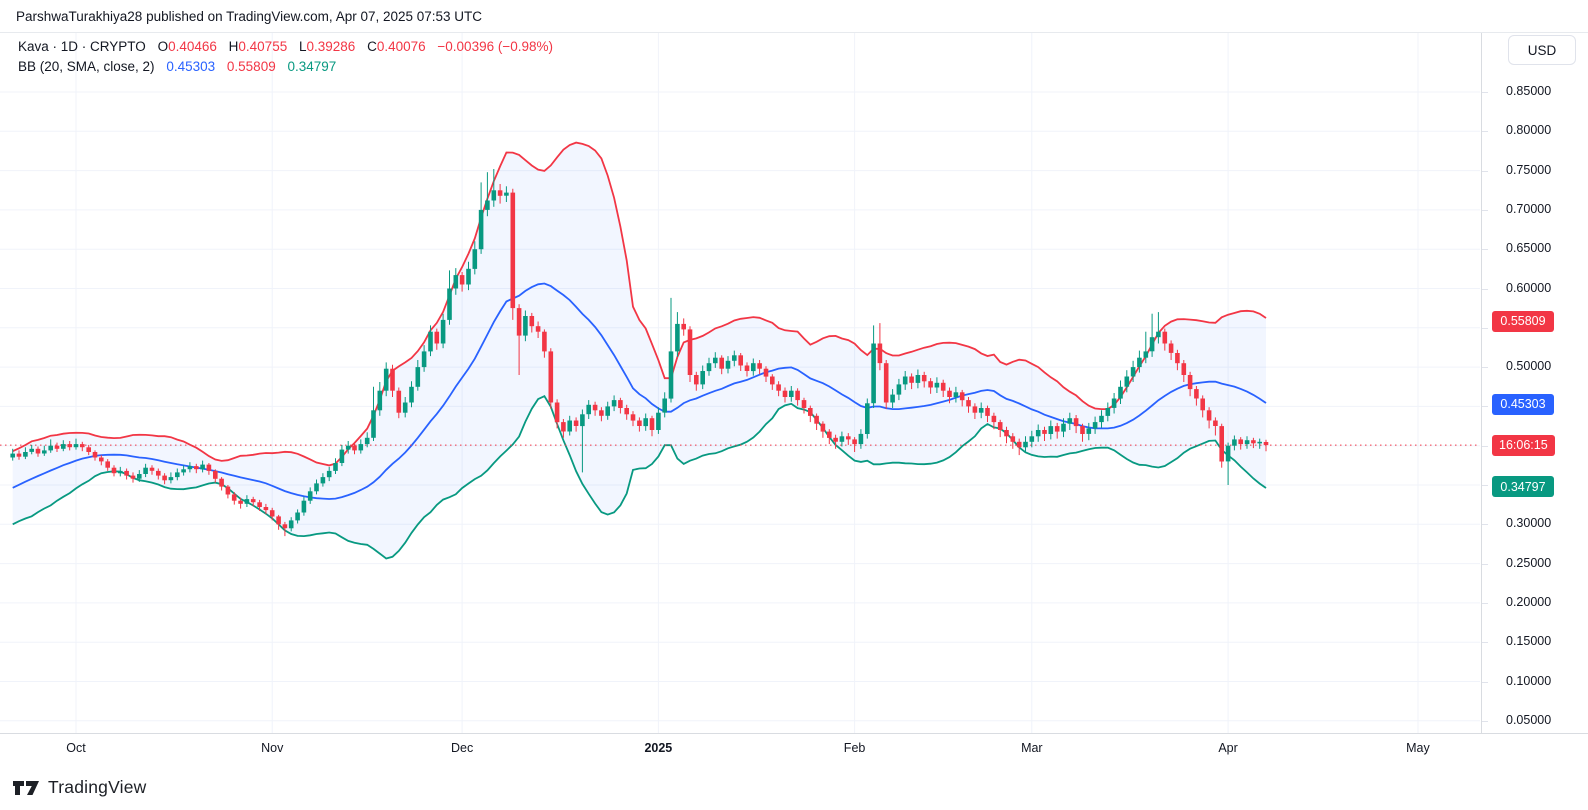 This screenshot has height=810, width=1588. Describe the element at coordinates (1535, 366) in the screenshot. I see `price-tick-label: 0.50000` at that location.